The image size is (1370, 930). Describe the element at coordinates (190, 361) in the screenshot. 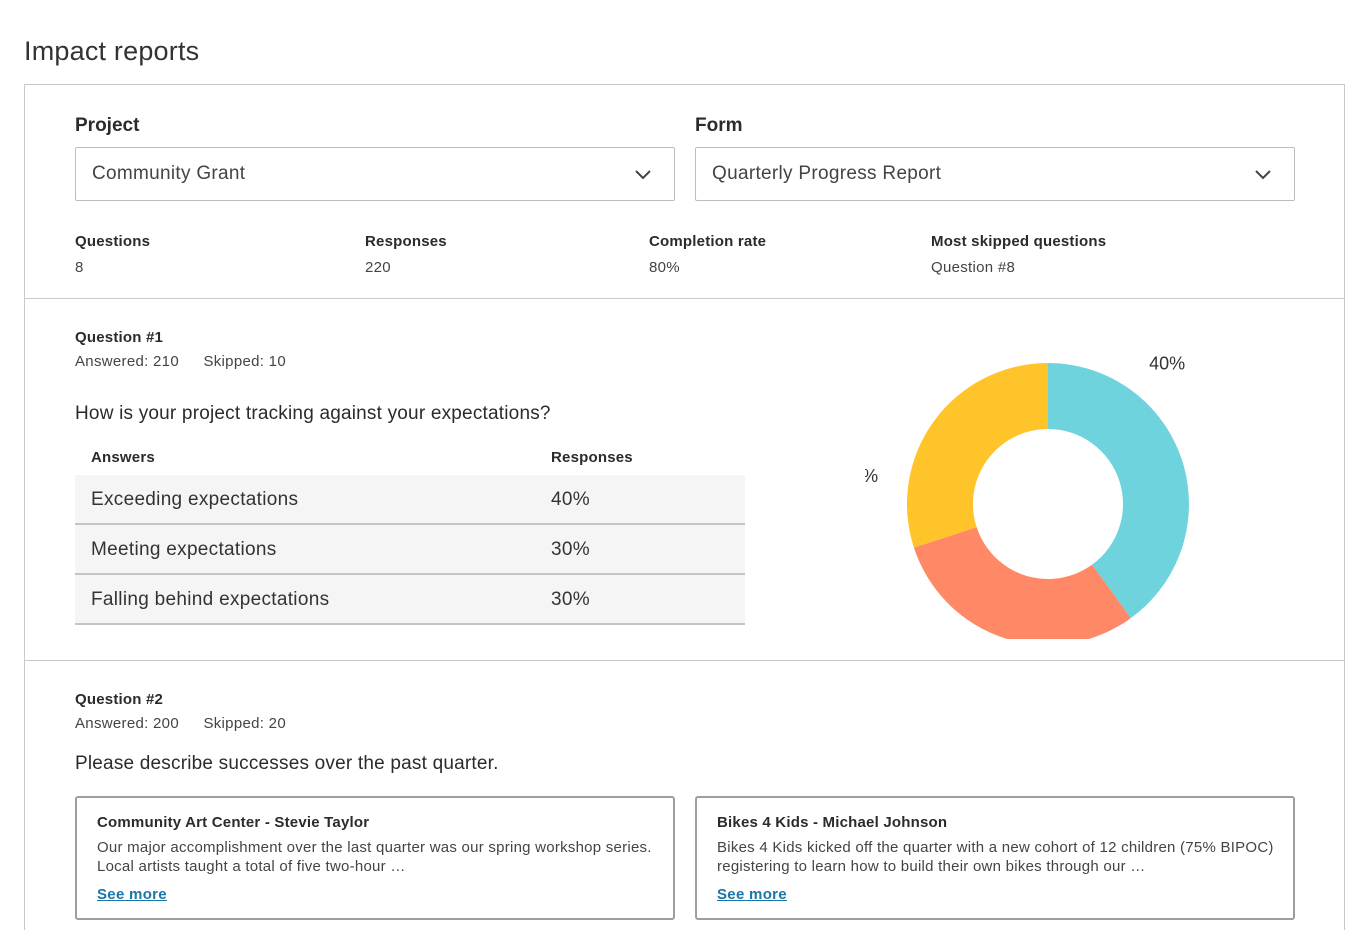

I see `question-1-meta: Answered: 210 Skipped: 10` at that location.